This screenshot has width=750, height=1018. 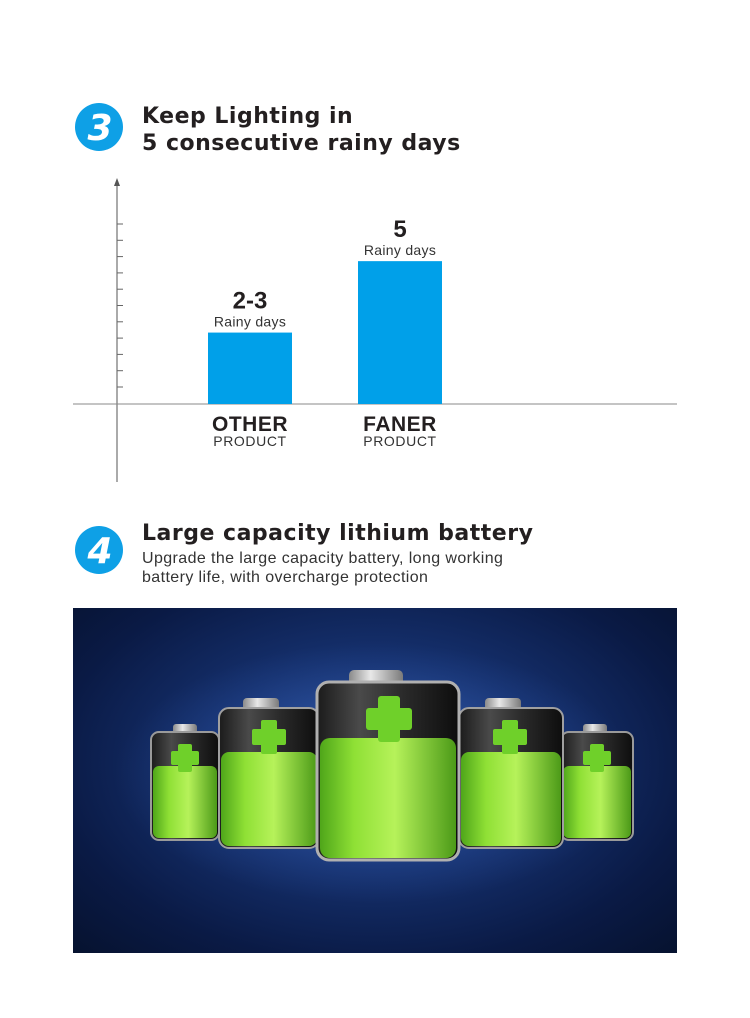 What do you see at coordinates (511, 773) in the screenshot?
I see `battery-right` at bounding box center [511, 773].